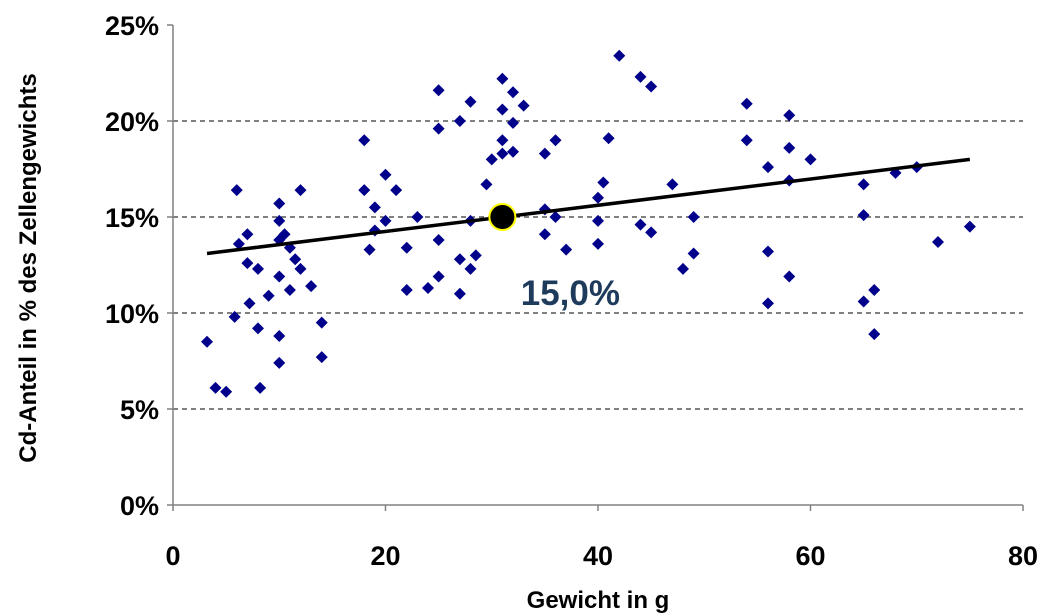  Describe the element at coordinates (601, 538) in the screenshot. I see `x-tick-labels: 0 20 40 60 80` at that location.